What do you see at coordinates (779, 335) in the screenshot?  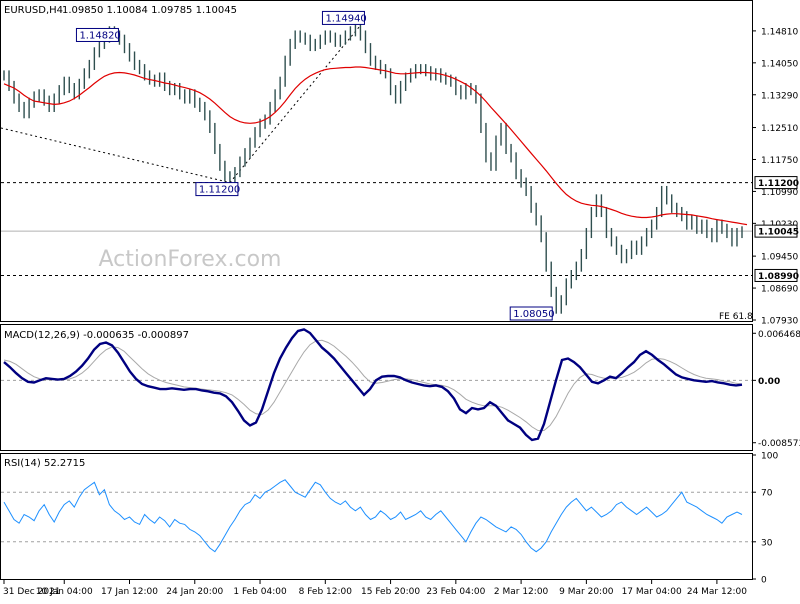 I see `macd-y-tick-label: 0.006468` at bounding box center [779, 335].